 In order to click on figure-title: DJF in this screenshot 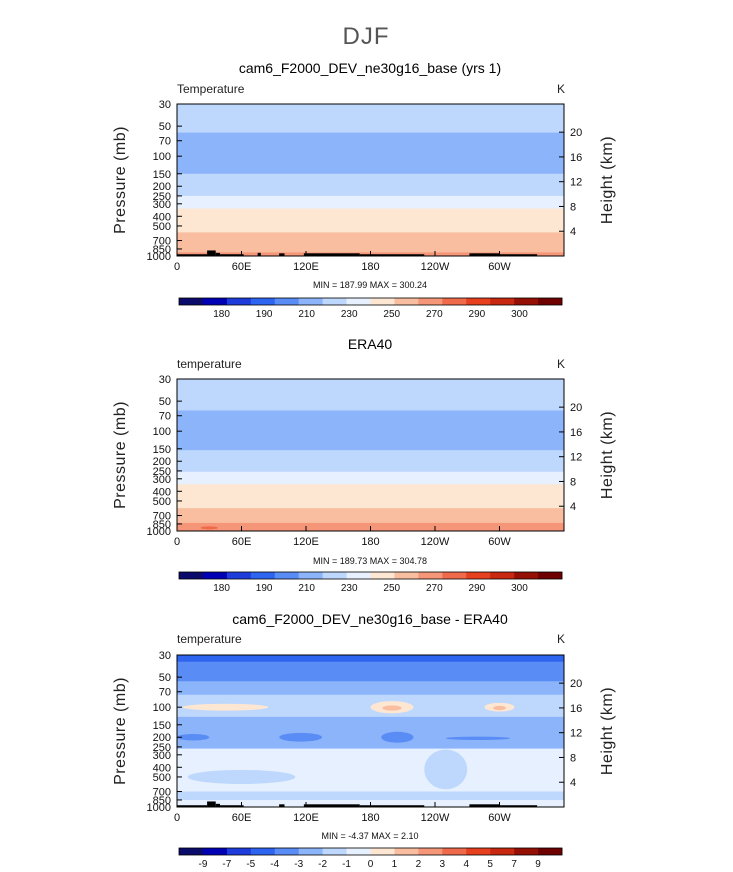, I will do `click(366, 36)`.